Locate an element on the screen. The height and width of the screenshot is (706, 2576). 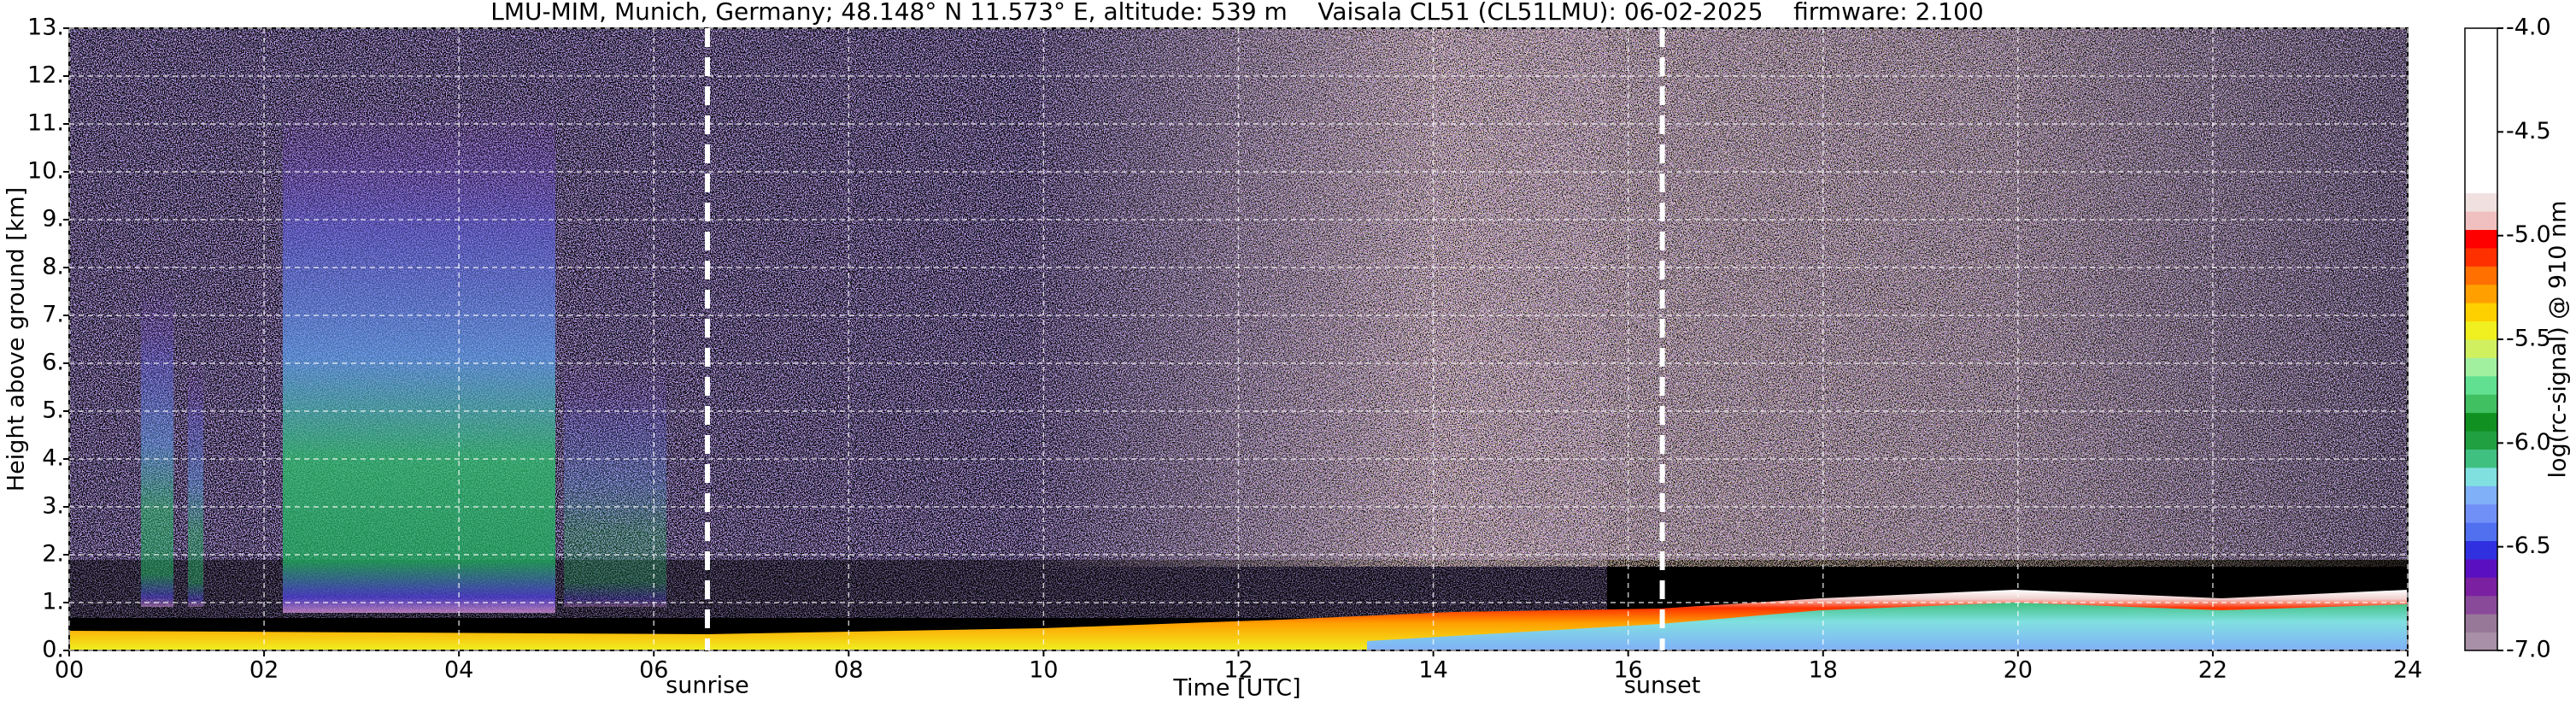
colorbar-tick-label: -6.0 is located at coordinates (2528, 442).